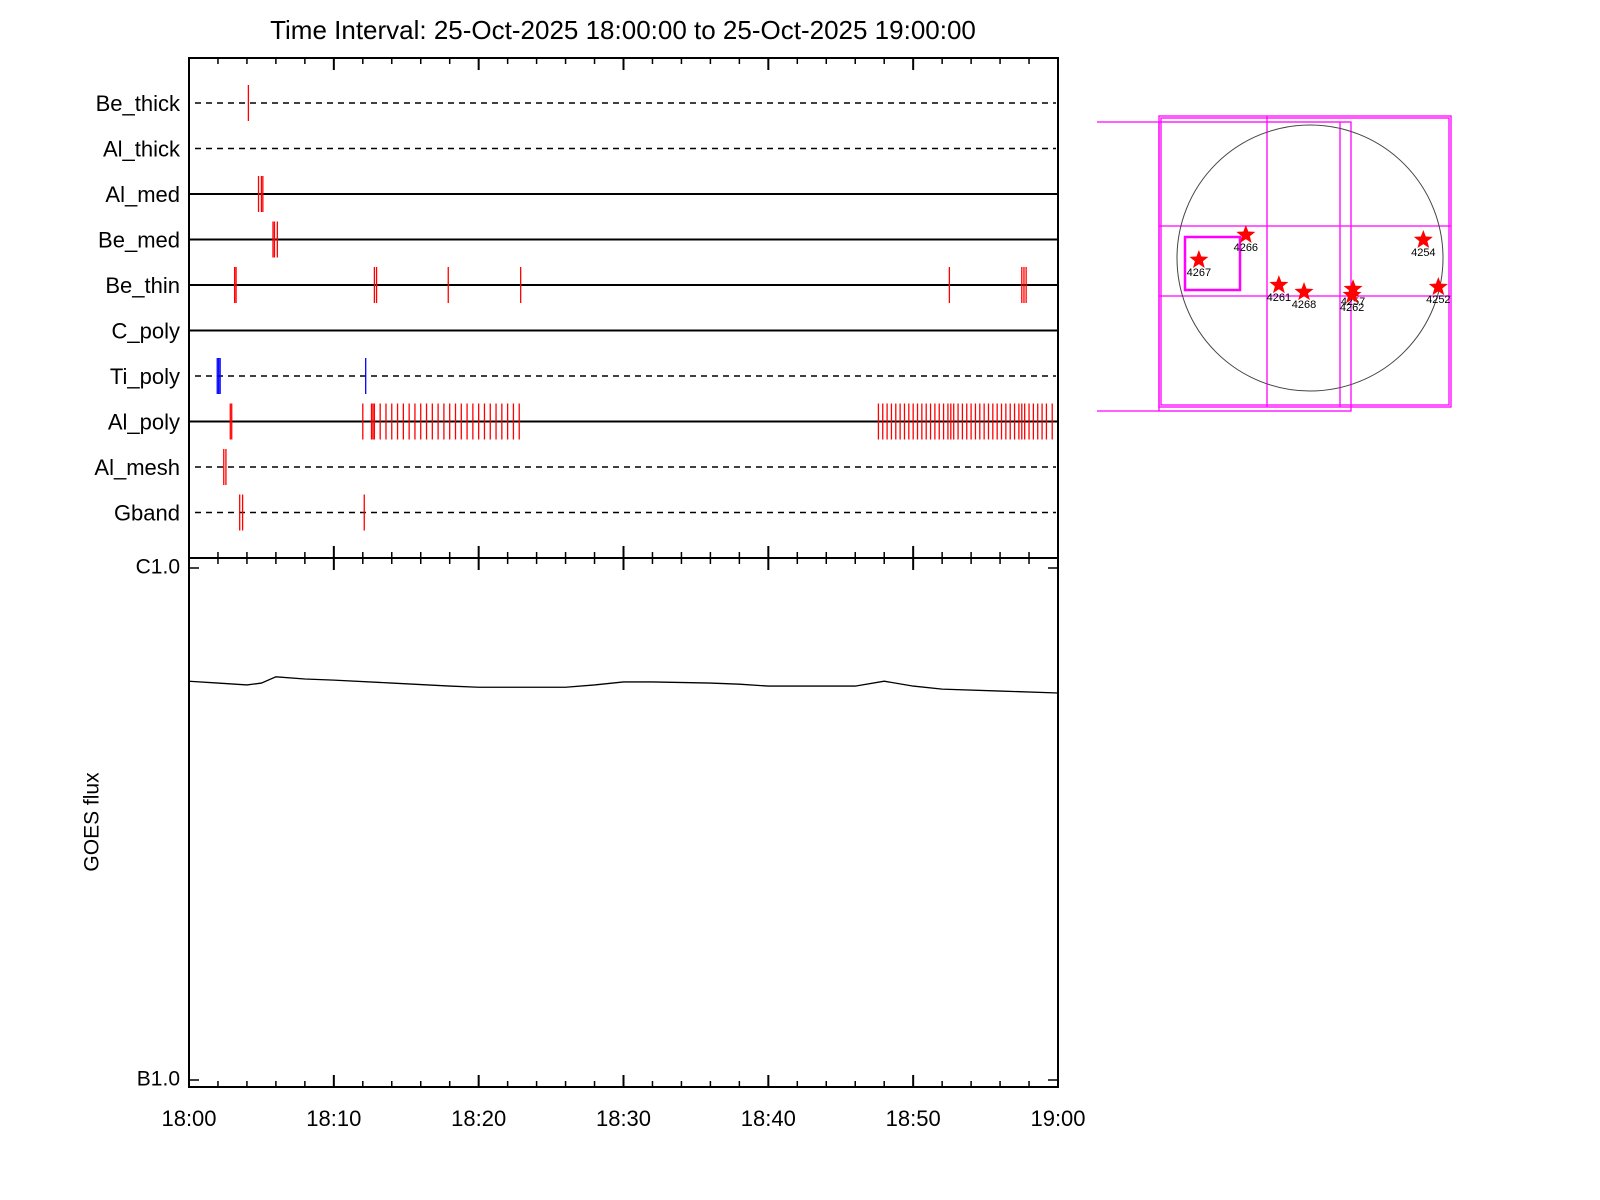 The image size is (1600, 1200). What do you see at coordinates (158, 567) in the screenshot?
I see `y-tick-label: C1.0` at bounding box center [158, 567].